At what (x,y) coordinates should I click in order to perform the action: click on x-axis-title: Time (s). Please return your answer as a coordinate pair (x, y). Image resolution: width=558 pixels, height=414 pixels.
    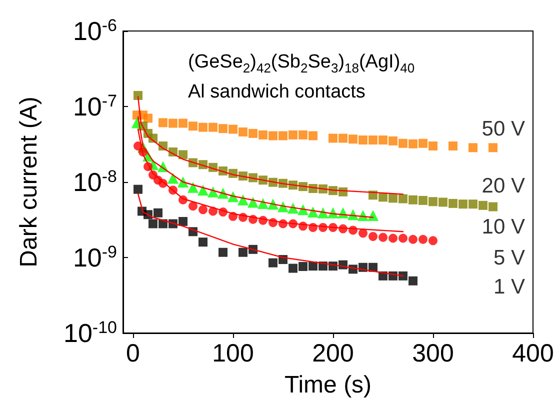
    Looking at the image, I should click on (328, 385).